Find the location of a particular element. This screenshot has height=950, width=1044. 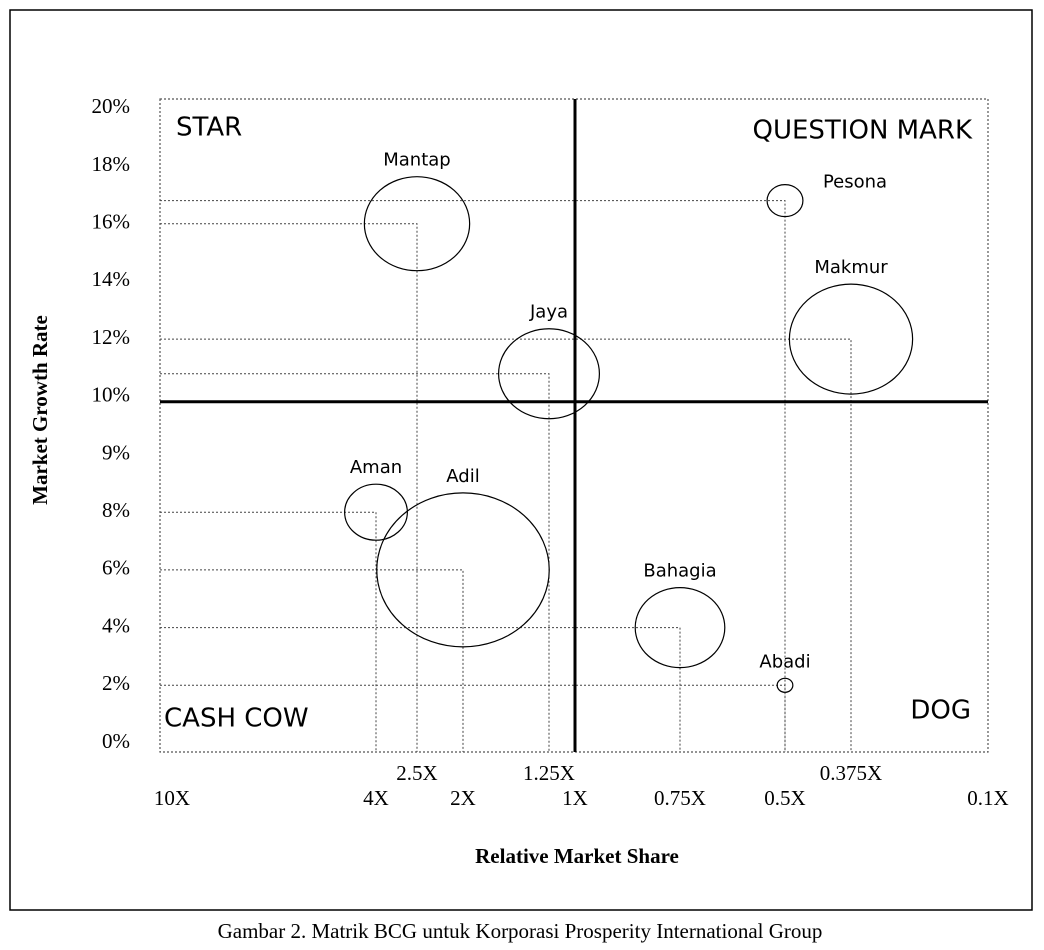

x-tick-label: 2.5X is located at coordinates (416, 773).